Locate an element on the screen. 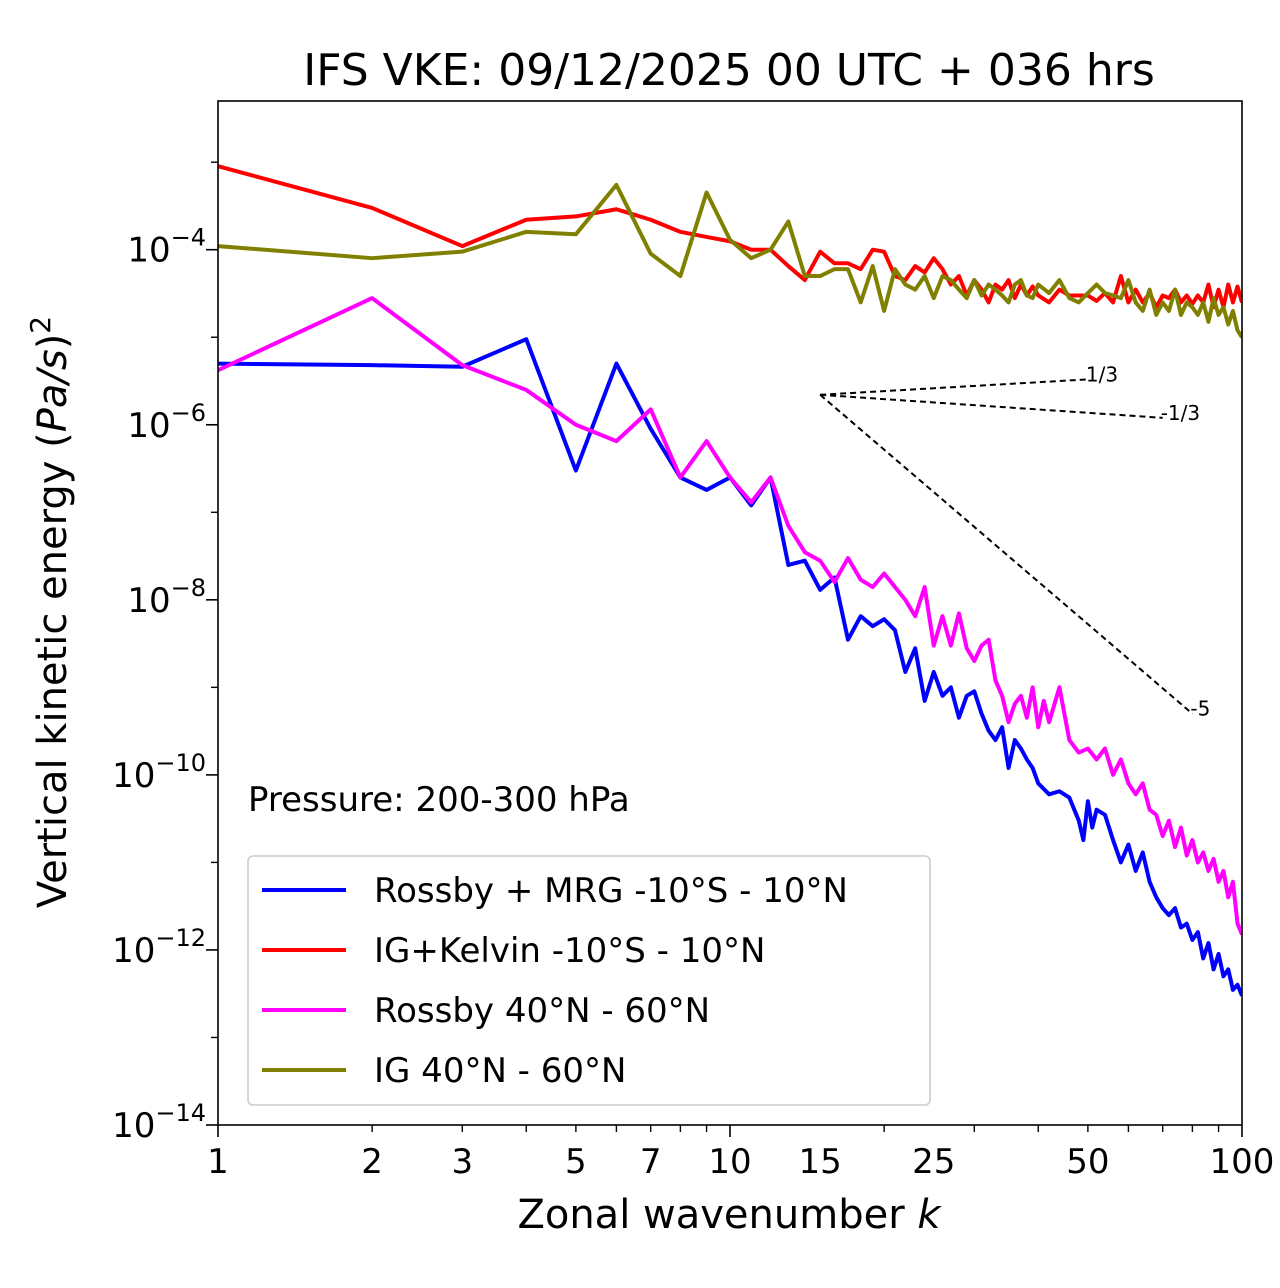 The width and height of the screenshot is (1280, 1288). y-axis-label-exp: 2 is located at coordinates (40, 325).